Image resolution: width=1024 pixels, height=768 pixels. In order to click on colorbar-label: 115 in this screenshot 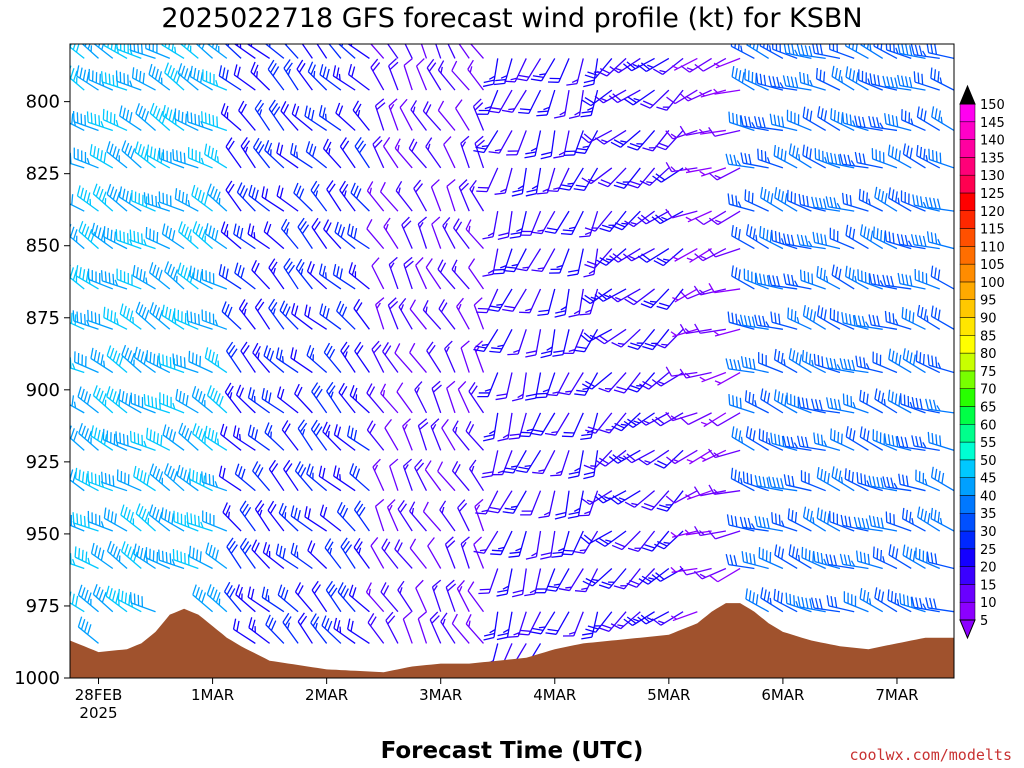, I will do `click(992, 230)`.